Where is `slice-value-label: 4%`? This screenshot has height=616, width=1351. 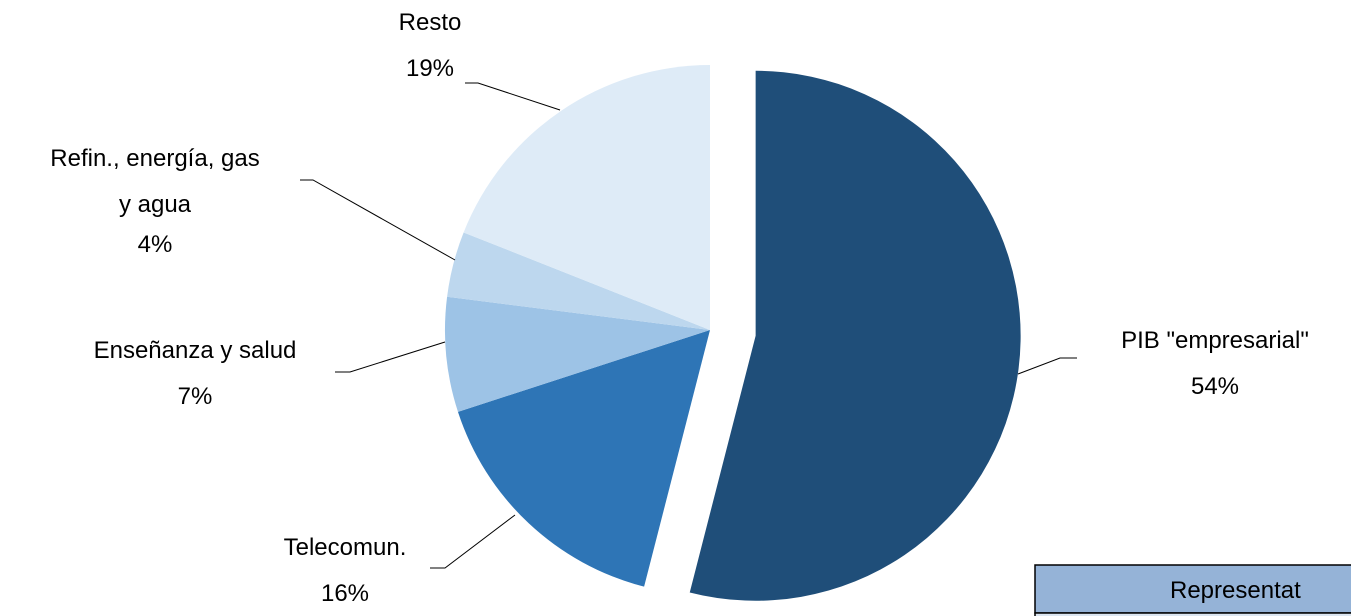 slice-value-label: 4% is located at coordinates (155, 244).